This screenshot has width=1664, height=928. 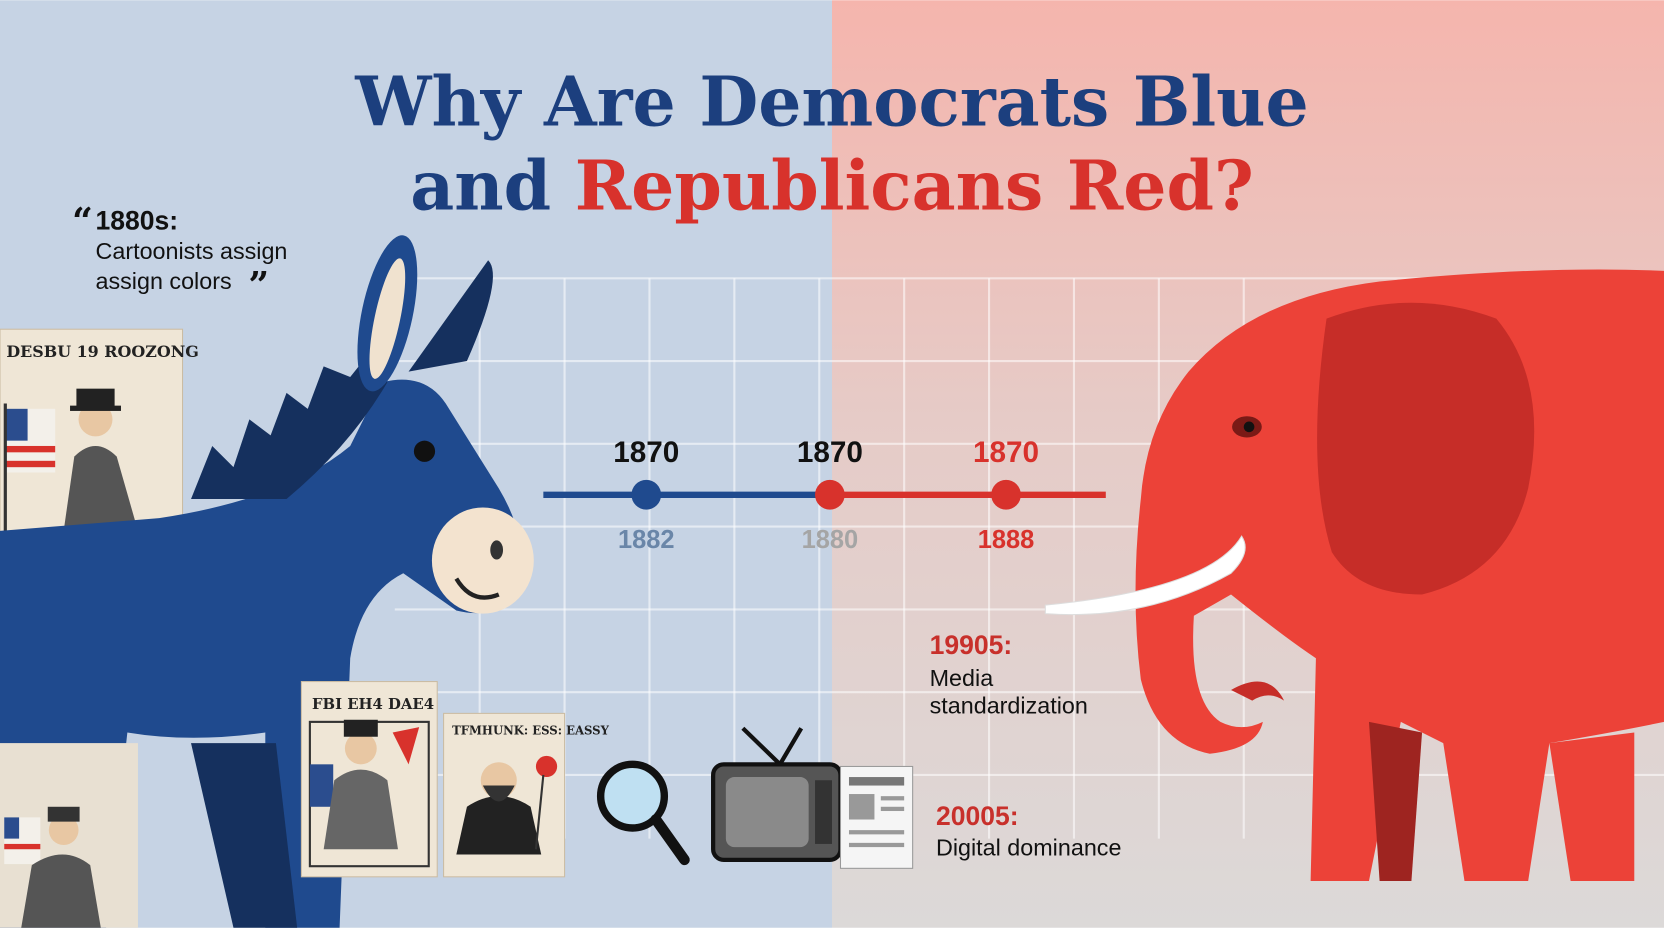 What do you see at coordinates (876, 817) in the screenshot?
I see `newspaper-icon` at bounding box center [876, 817].